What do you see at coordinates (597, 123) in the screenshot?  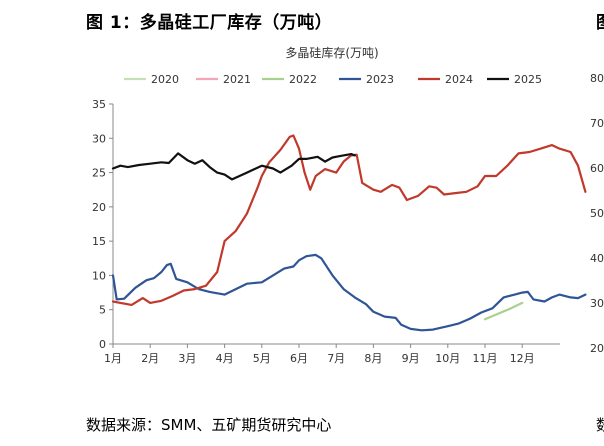 I see `right-panel-tick-label: 70` at bounding box center [597, 123].